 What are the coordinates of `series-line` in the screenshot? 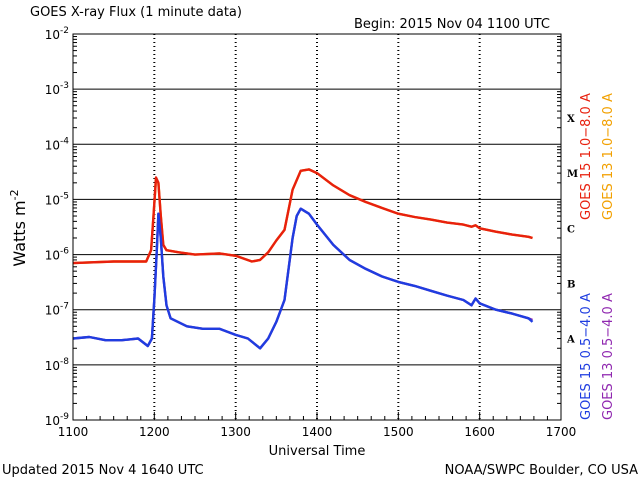 It's located at (302, 216).